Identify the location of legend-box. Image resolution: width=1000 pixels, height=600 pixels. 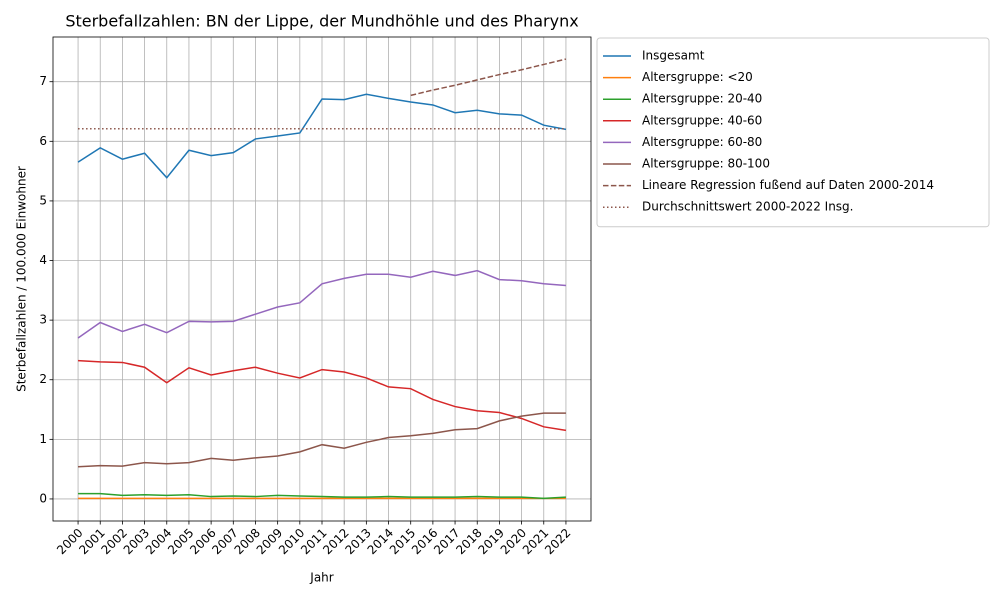
(793, 132).